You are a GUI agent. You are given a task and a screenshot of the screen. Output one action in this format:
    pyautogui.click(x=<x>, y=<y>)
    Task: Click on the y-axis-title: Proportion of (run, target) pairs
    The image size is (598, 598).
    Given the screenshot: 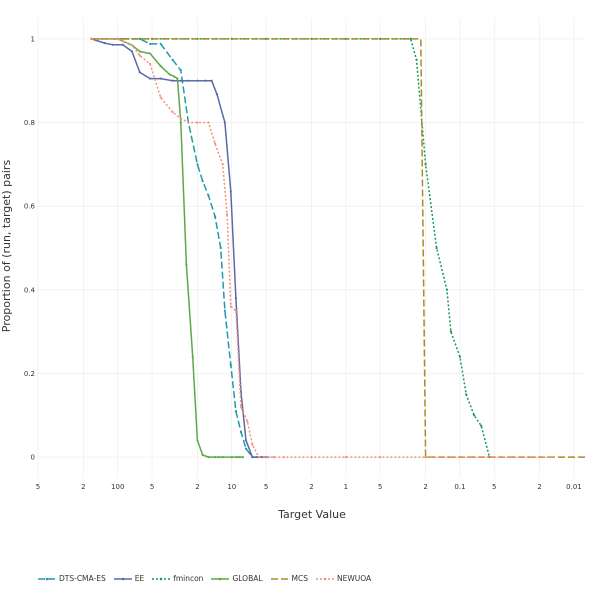 What is the action you would take?
    pyautogui.click(x=6, y=246)
    